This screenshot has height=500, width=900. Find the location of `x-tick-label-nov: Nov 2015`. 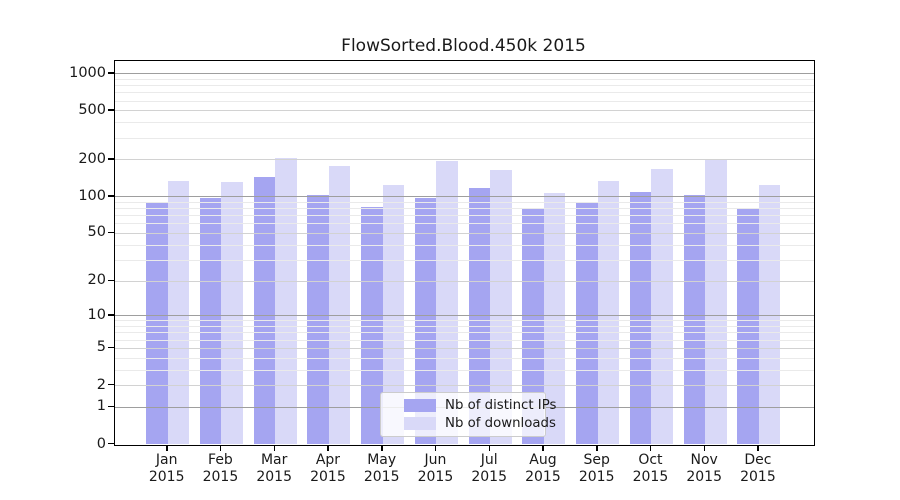

x-tick-label-nov: Nov 2015 is located at coordinates (704, 469).